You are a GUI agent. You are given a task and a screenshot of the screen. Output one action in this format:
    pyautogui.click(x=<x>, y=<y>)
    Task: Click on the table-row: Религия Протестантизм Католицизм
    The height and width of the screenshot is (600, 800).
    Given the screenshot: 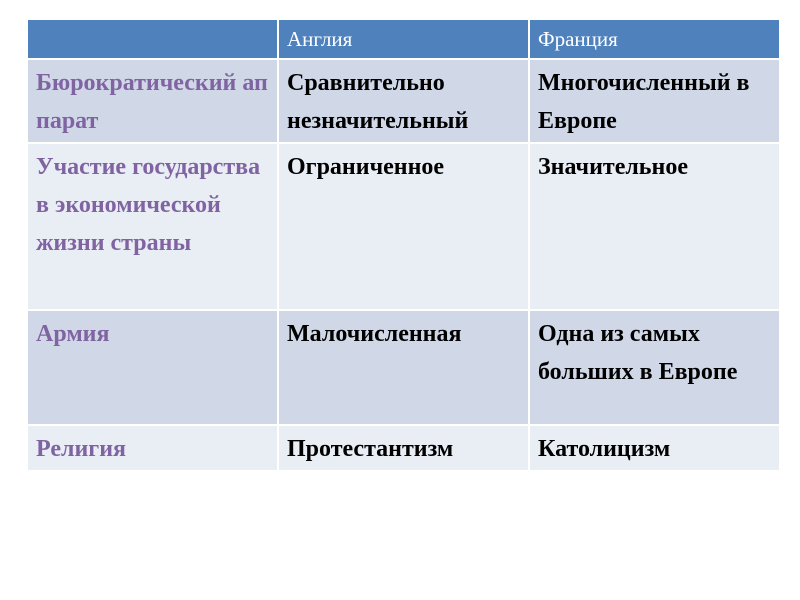 What is the action you would take?
    pyautogui.click(x=403, y=448)
    